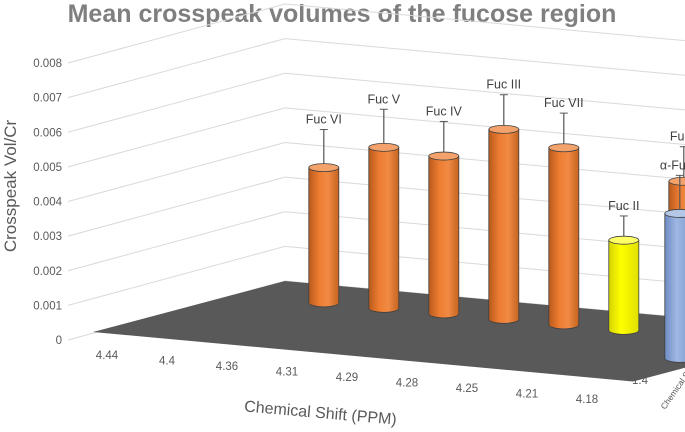  I want to click on y-axis-label: Crosspeak Vol/Cr, so click(10, 186).